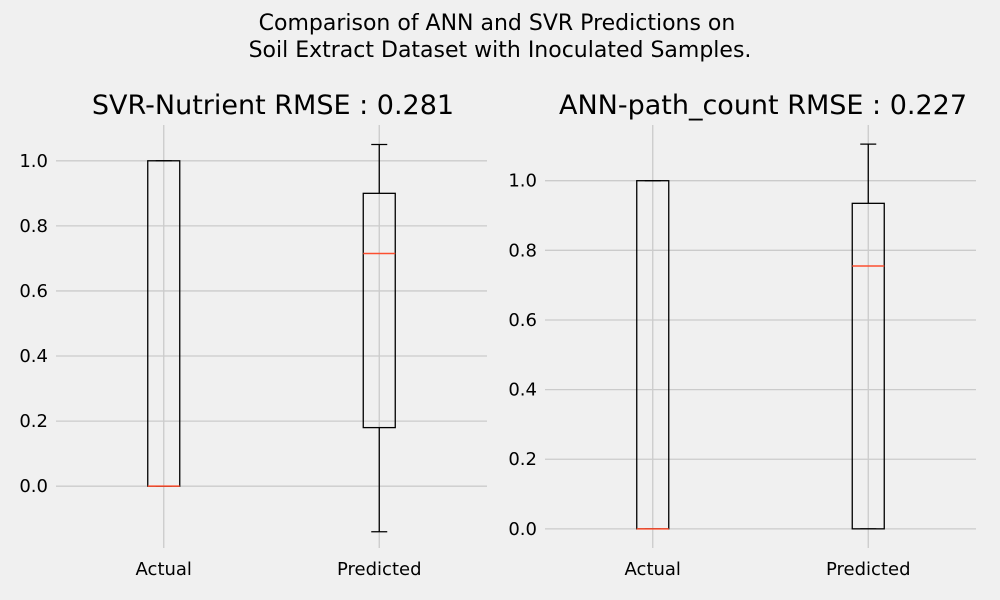  I want to click on svr-y-tick-label: 0.0, so click(33, 486).